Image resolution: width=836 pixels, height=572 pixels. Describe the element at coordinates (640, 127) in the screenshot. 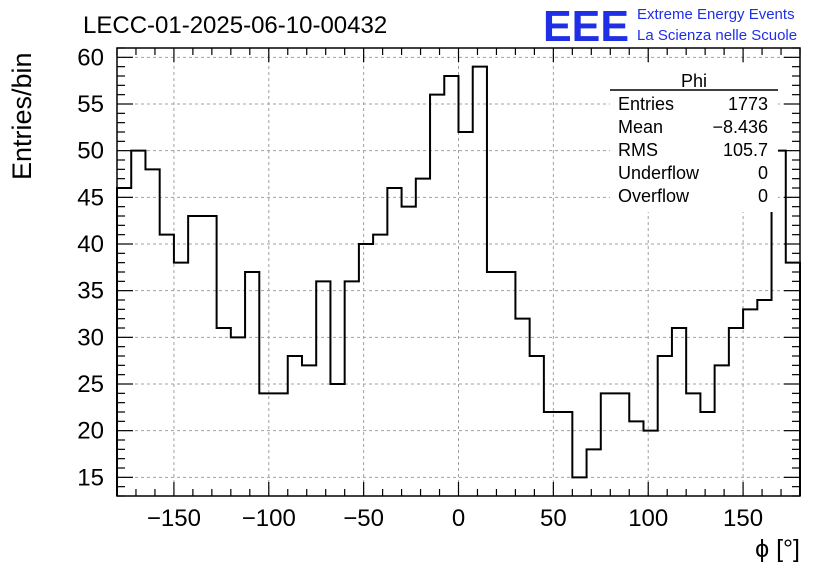

I see `stats-box-label: Mean` at that location.